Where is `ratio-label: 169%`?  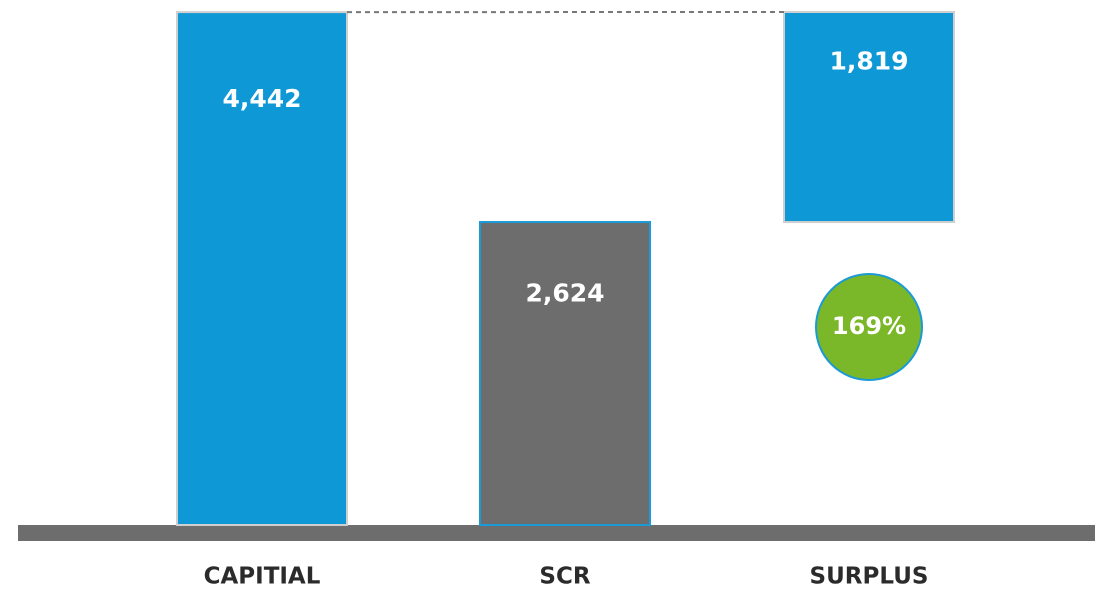 ratio-label: 169% is located at coordinates (869, 326).